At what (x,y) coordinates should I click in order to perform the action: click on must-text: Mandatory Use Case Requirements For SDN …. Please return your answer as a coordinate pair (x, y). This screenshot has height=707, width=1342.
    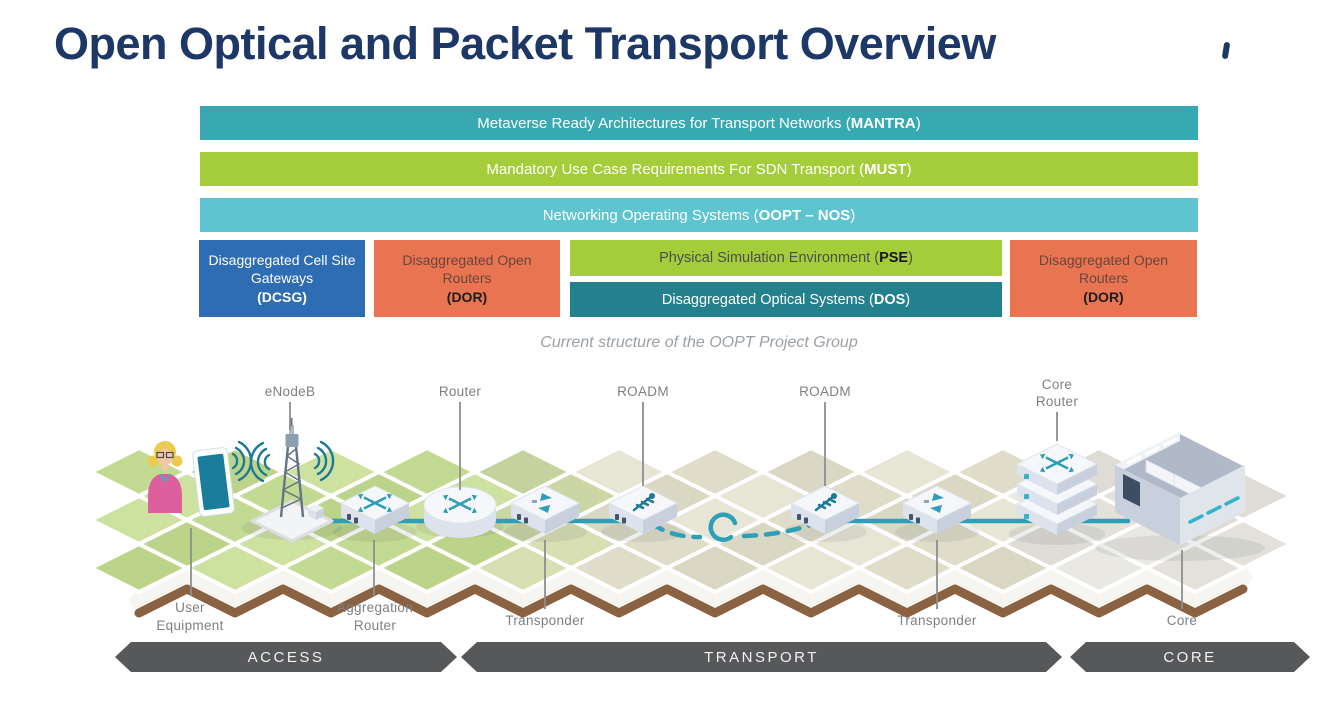
    Looking at the image, I should click on (675, 169).